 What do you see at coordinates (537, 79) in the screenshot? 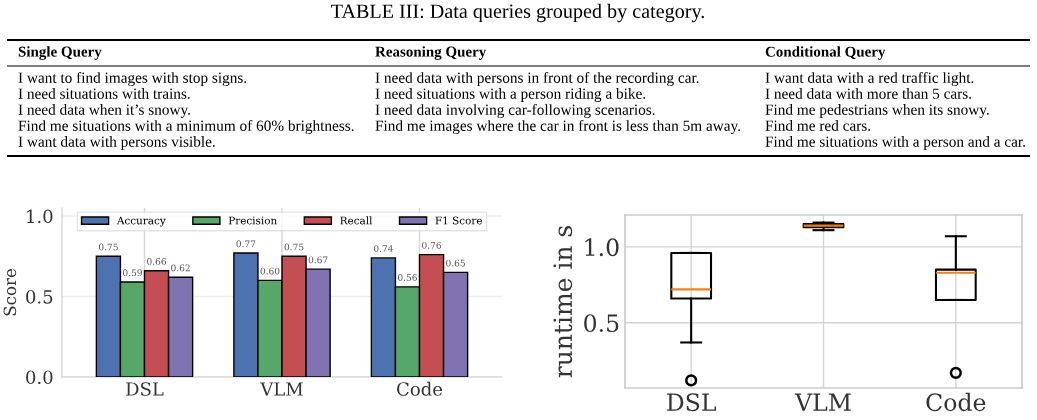
I see `text: I need data with persons in front of the recording car.` at bounding box center [537, 79].